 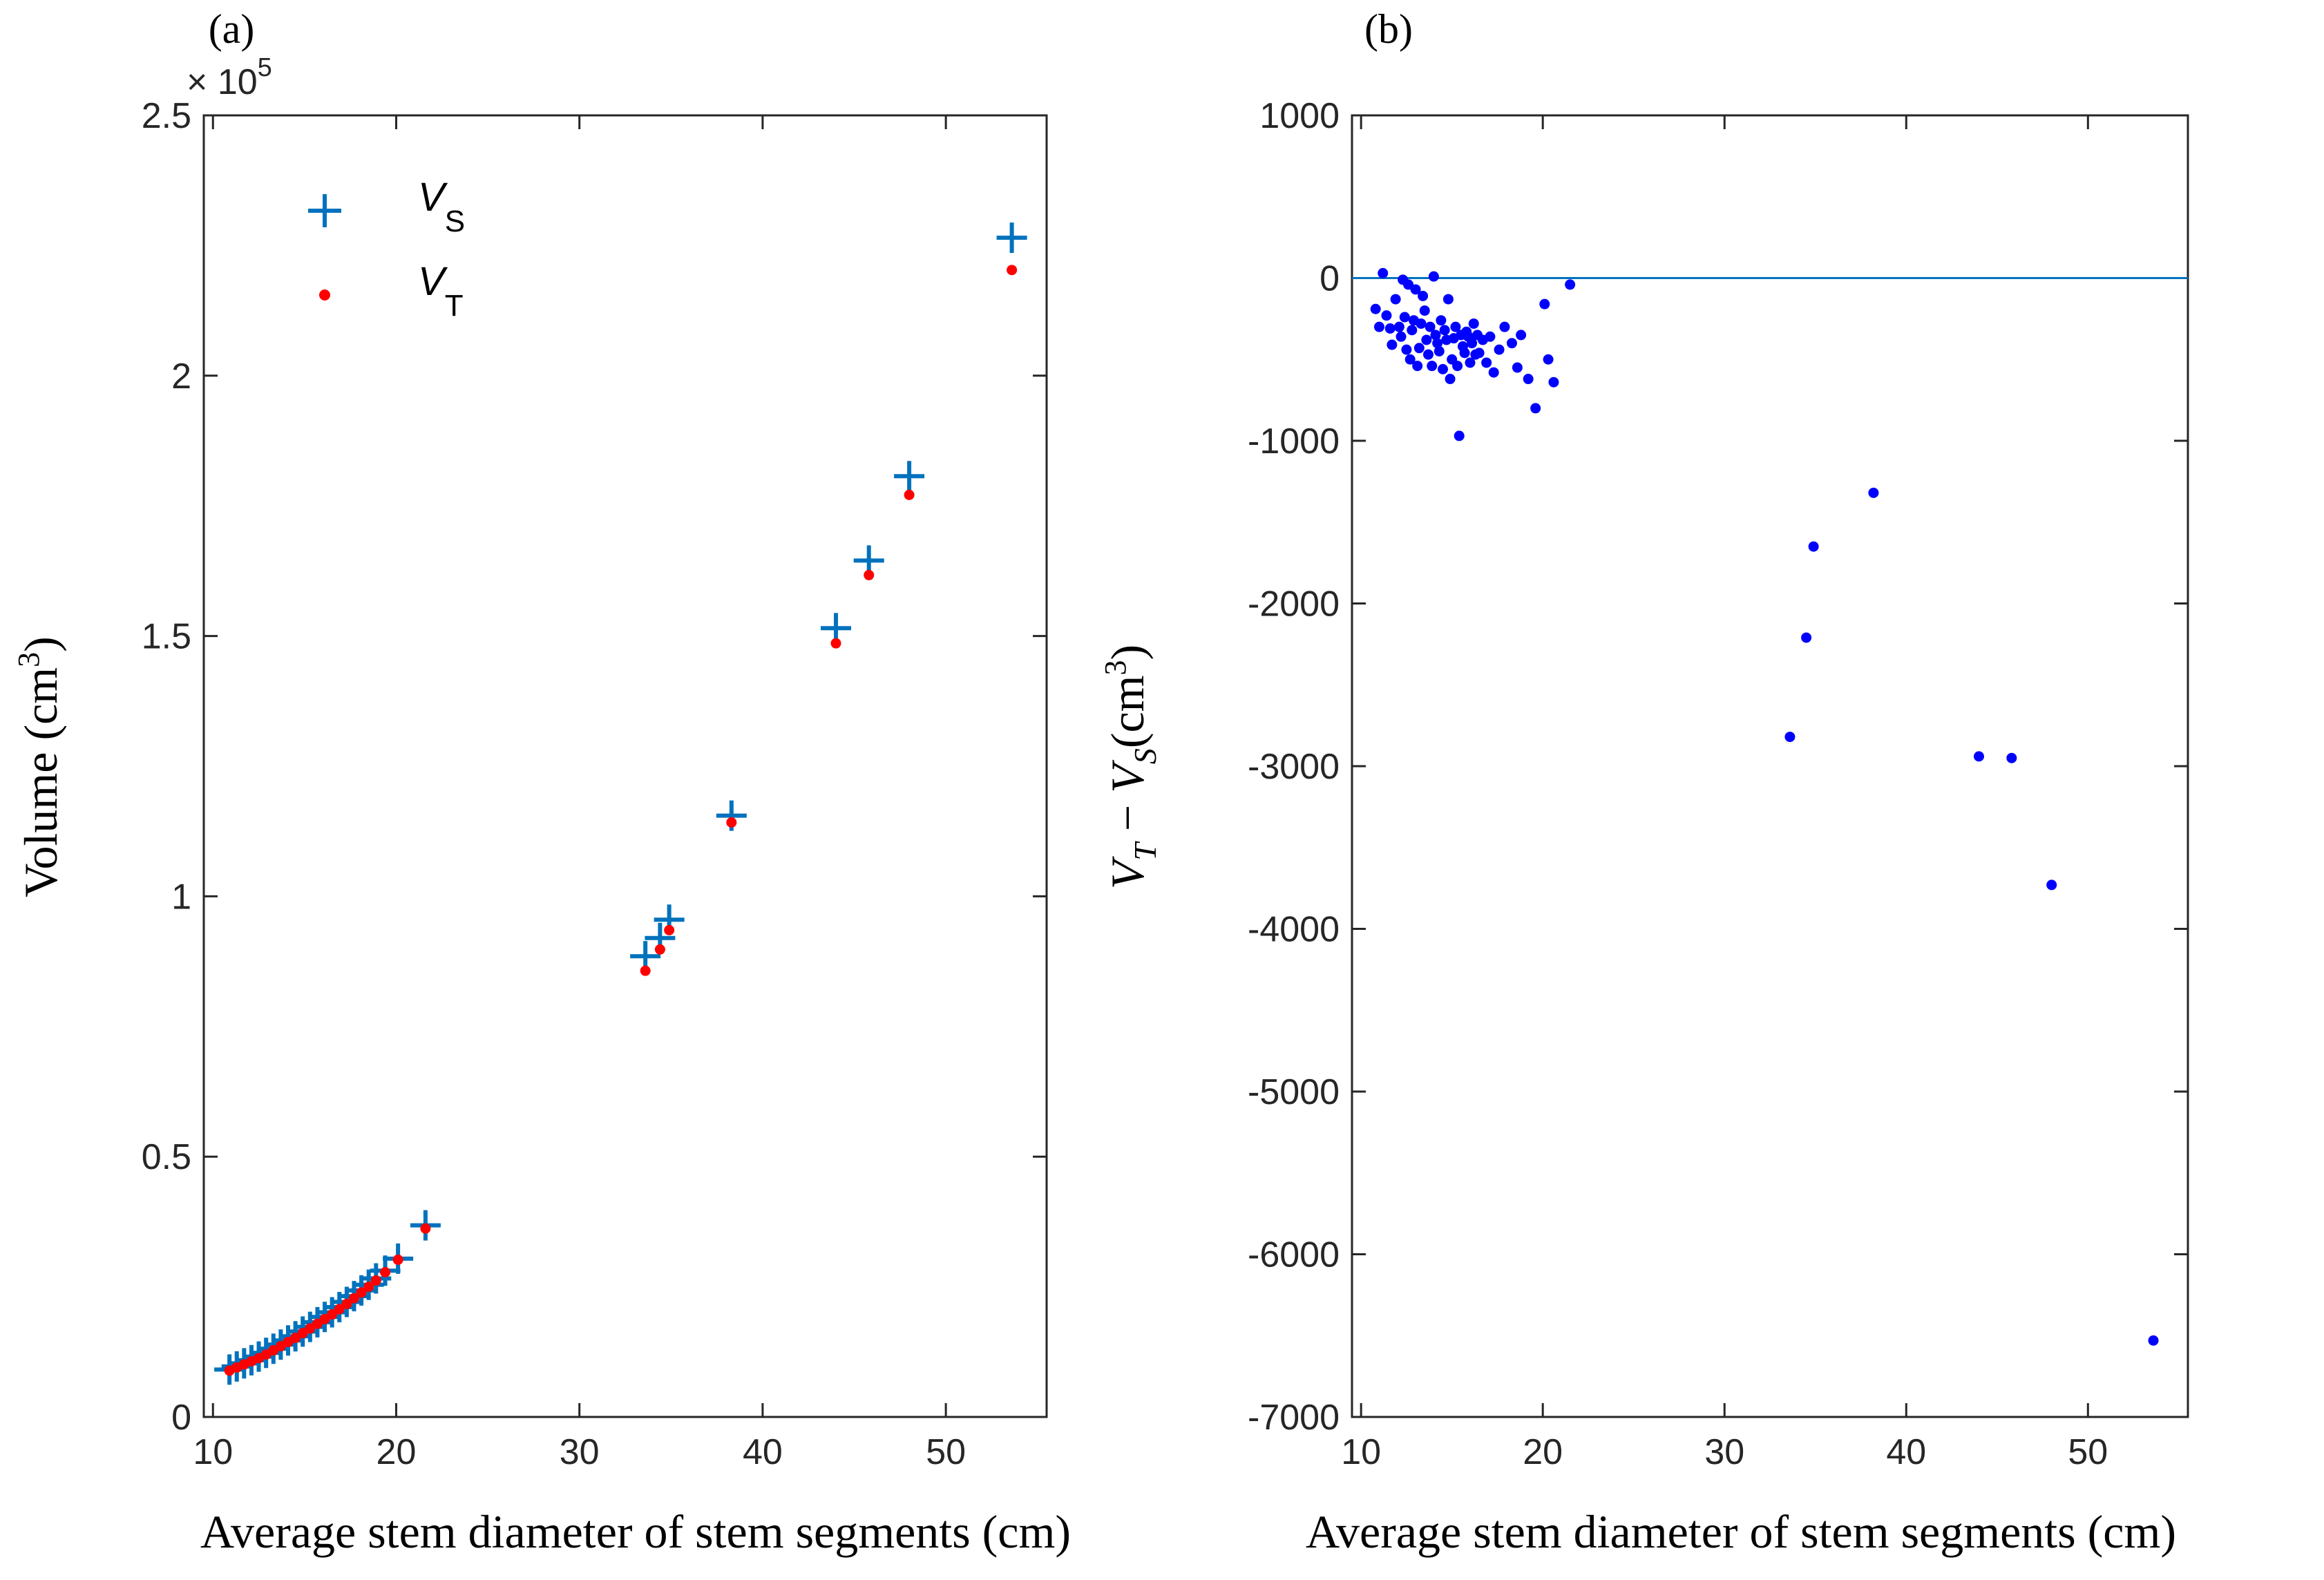 What do you see at coordinates (1388, 29) in the screenshot?
I see `panel-b-label: (b)` at bounding box center [1388, 29].